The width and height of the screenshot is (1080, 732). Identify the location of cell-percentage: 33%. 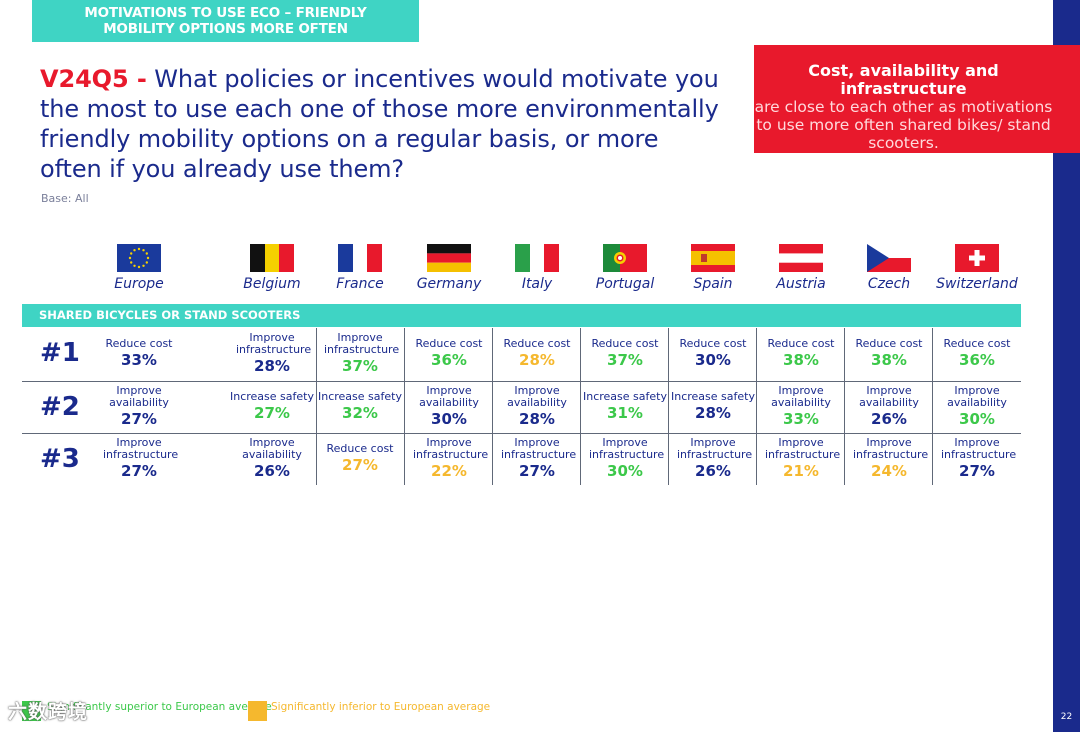
(139, 360).